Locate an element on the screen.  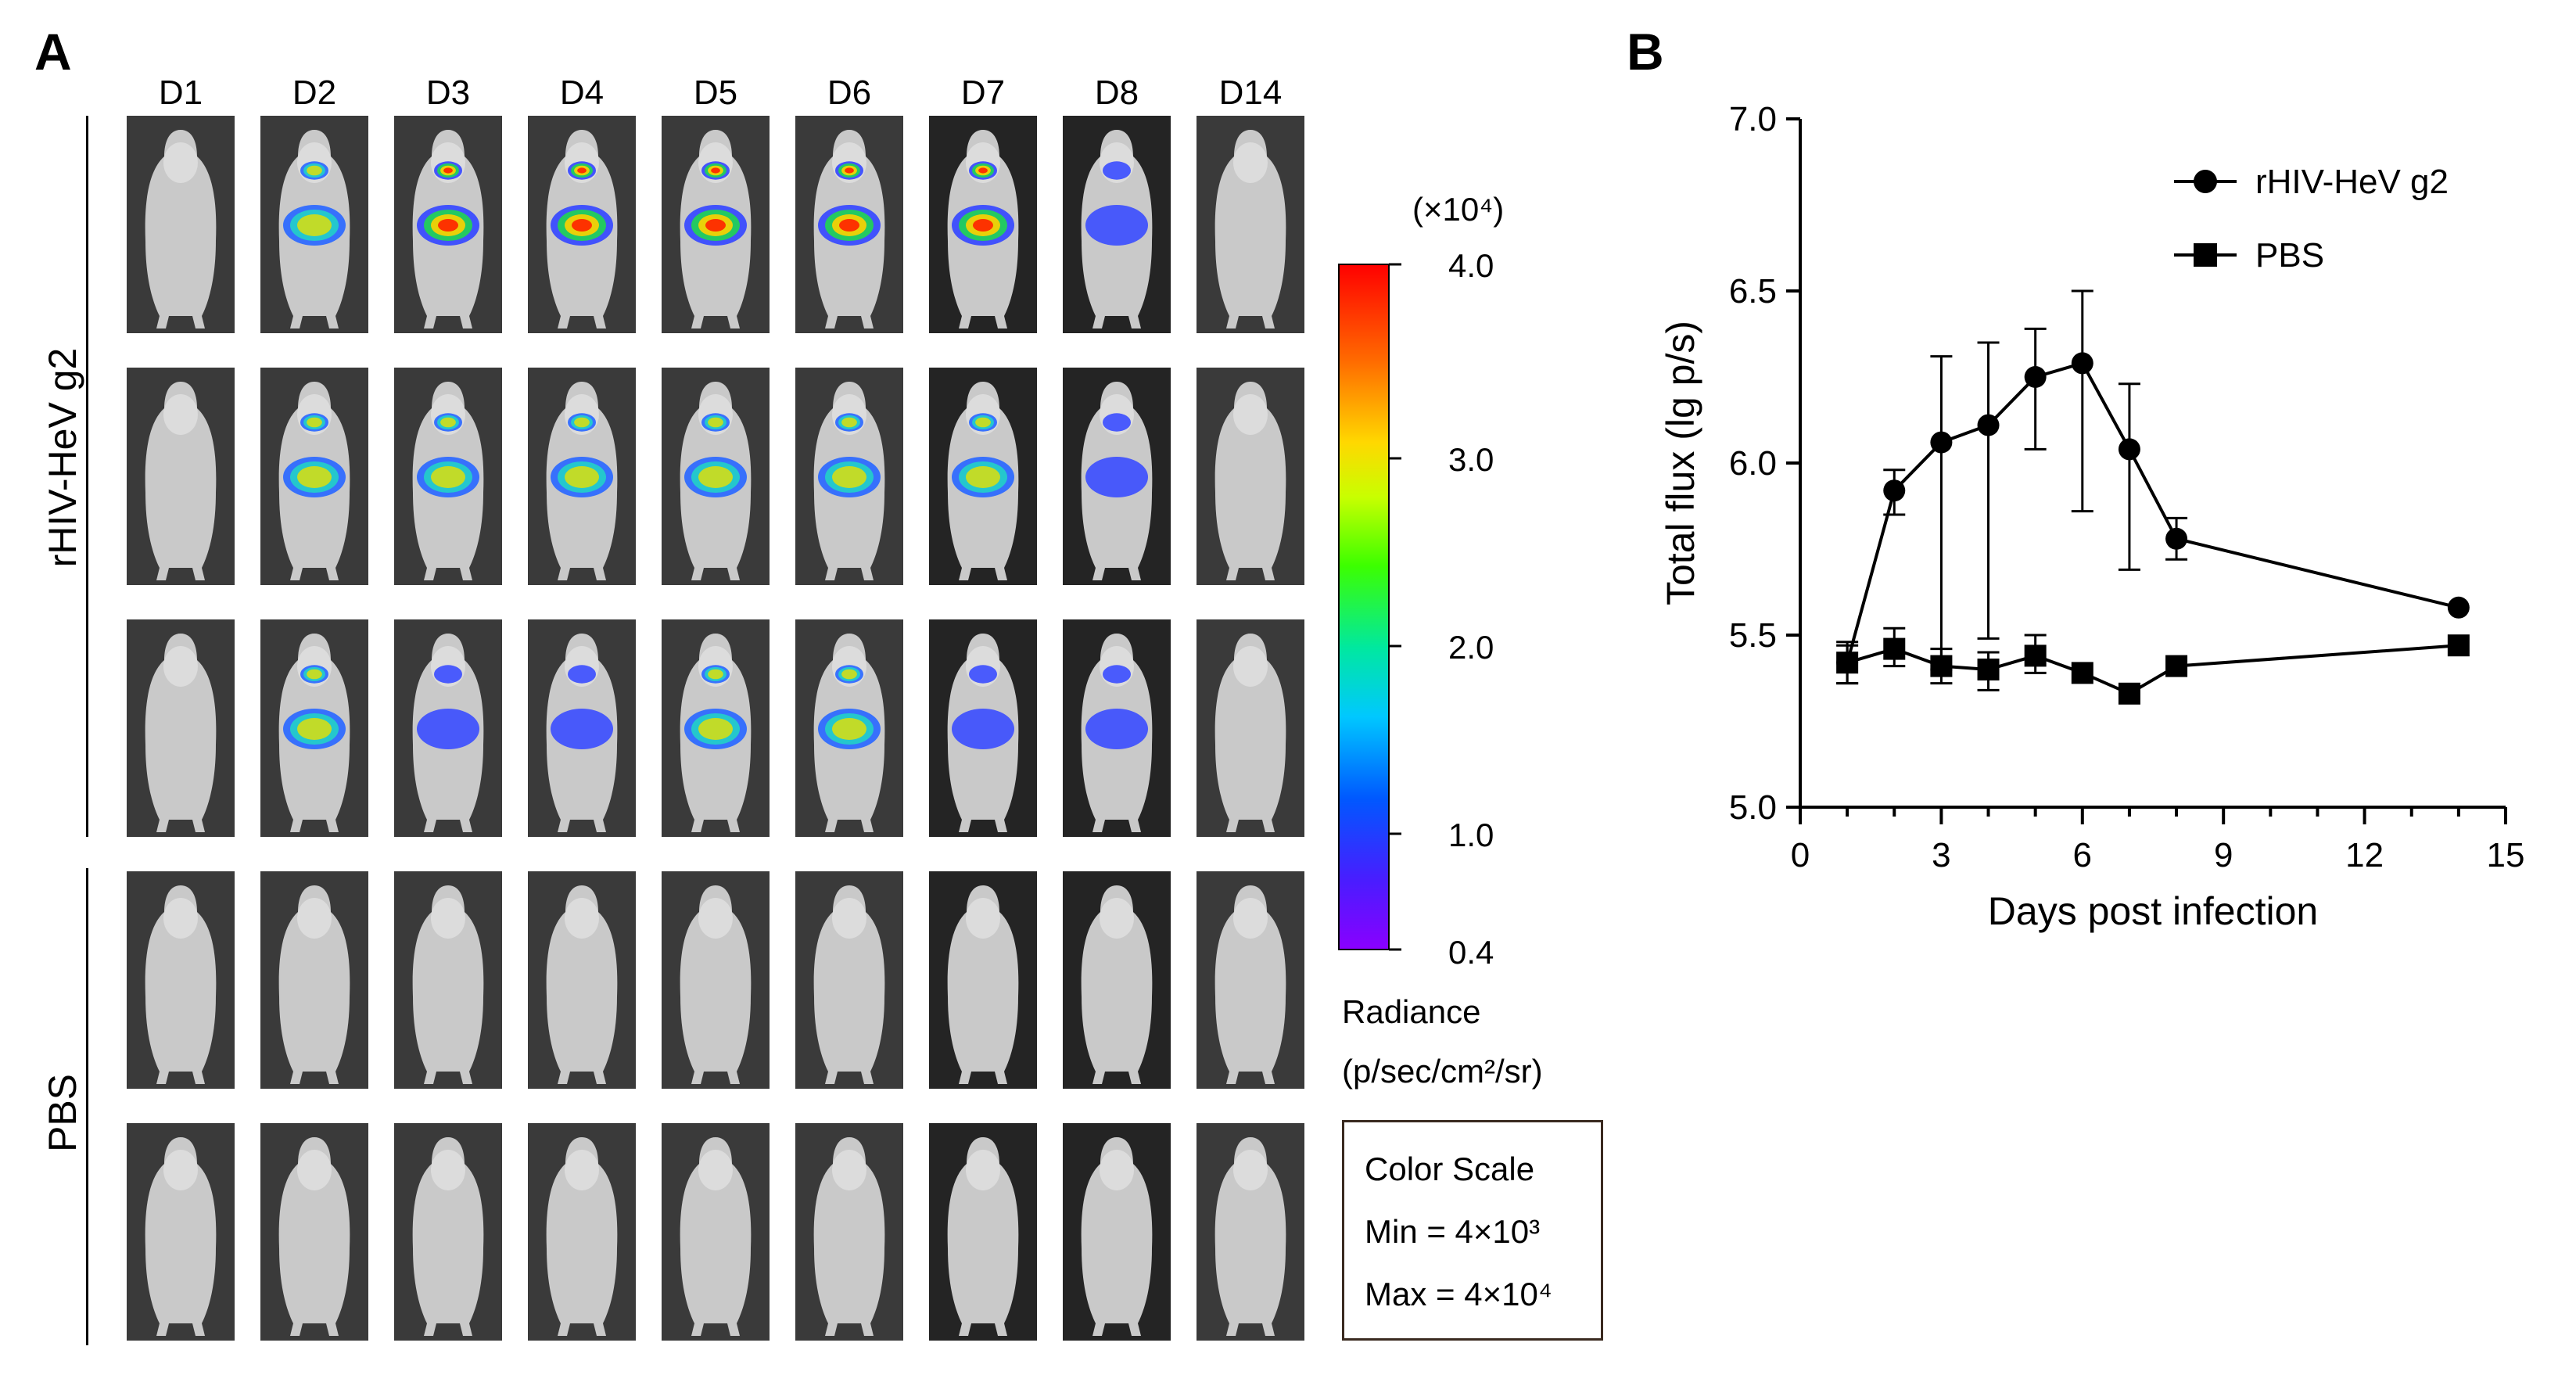
day-label-d8: D8 is located at coordinates (1116, 93).